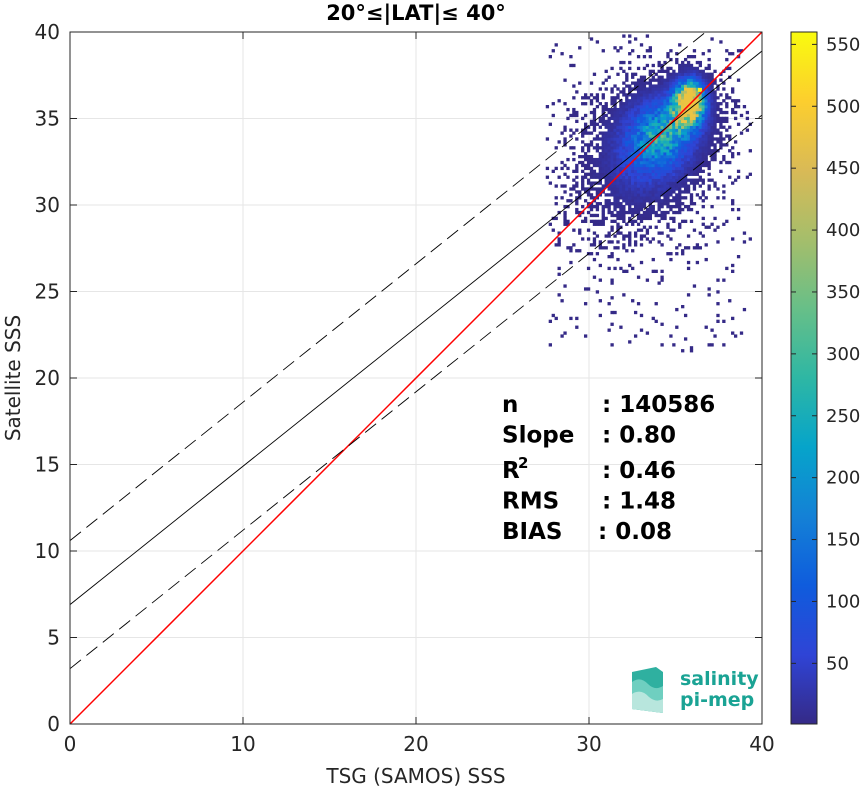 Image resolution: width=865 pixels, height=789 pixels. Describe the element at coordinates (530, 502) in the screenshot. I see `stat-label: RMS` at that location.